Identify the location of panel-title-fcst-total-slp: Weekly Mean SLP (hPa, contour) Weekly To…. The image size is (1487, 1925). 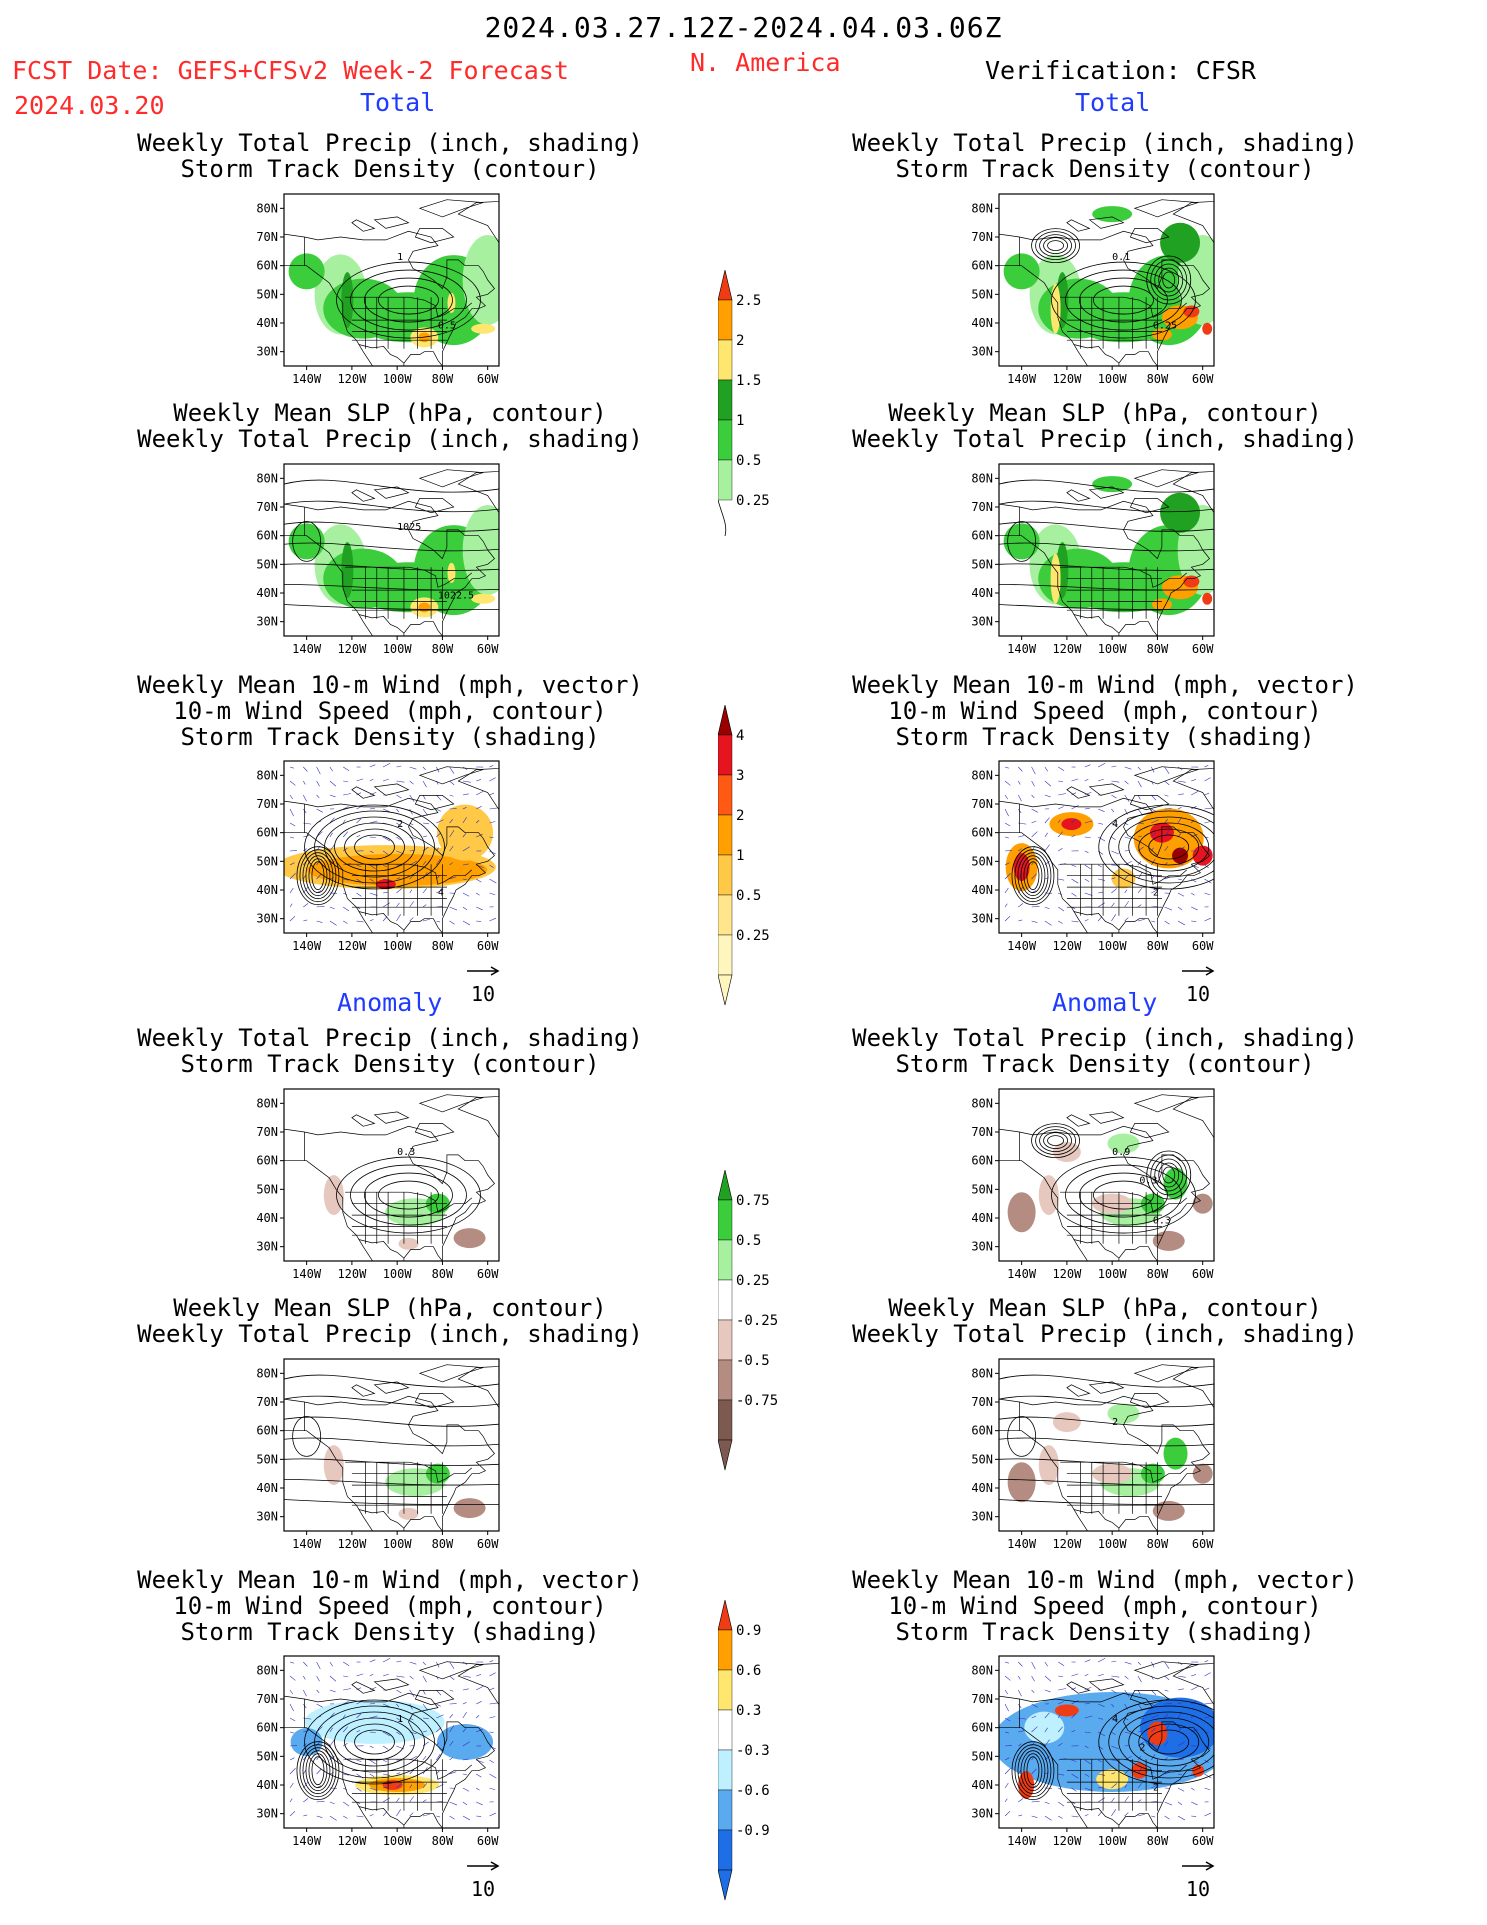
(390, 426).